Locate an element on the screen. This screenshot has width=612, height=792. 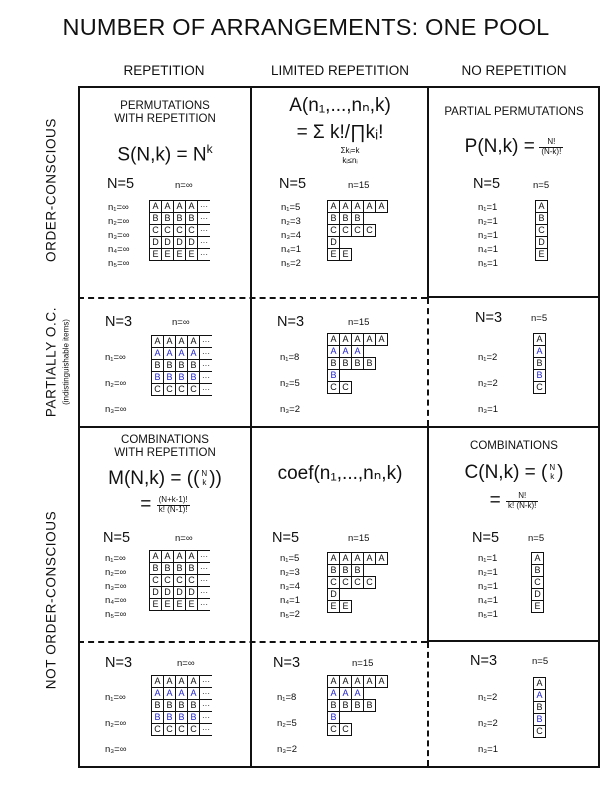
page-title: NUMBER OF ARRANGEMENTS: ONE POOL is located at coordinates (306, 27).